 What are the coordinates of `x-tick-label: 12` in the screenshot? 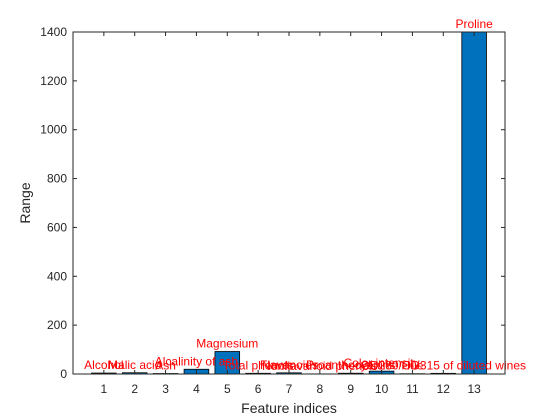 It's located at (444, 389).